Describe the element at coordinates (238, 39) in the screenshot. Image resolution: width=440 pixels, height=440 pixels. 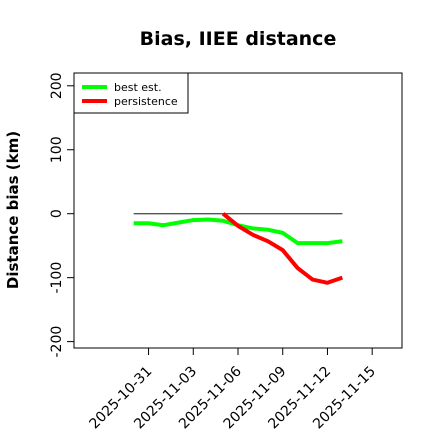
I see `chart-title: Bias, IIEE distance` at that location.